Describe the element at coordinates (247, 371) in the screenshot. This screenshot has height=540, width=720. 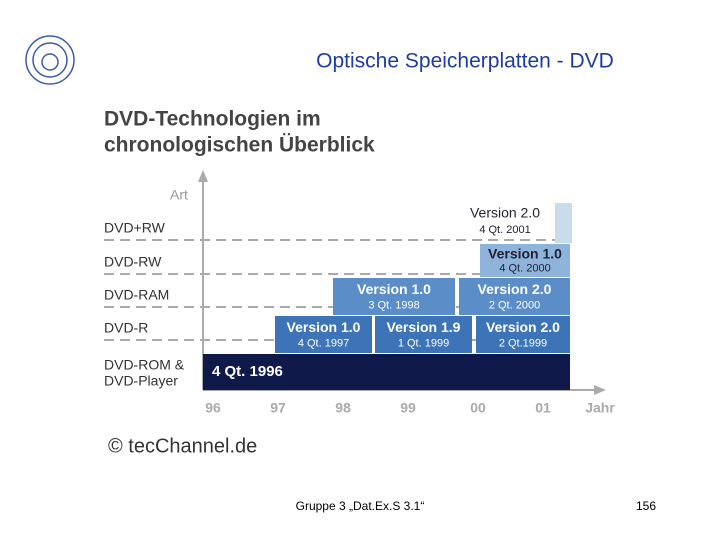
I see `block-label: 4 Qt. 1996` at that location.